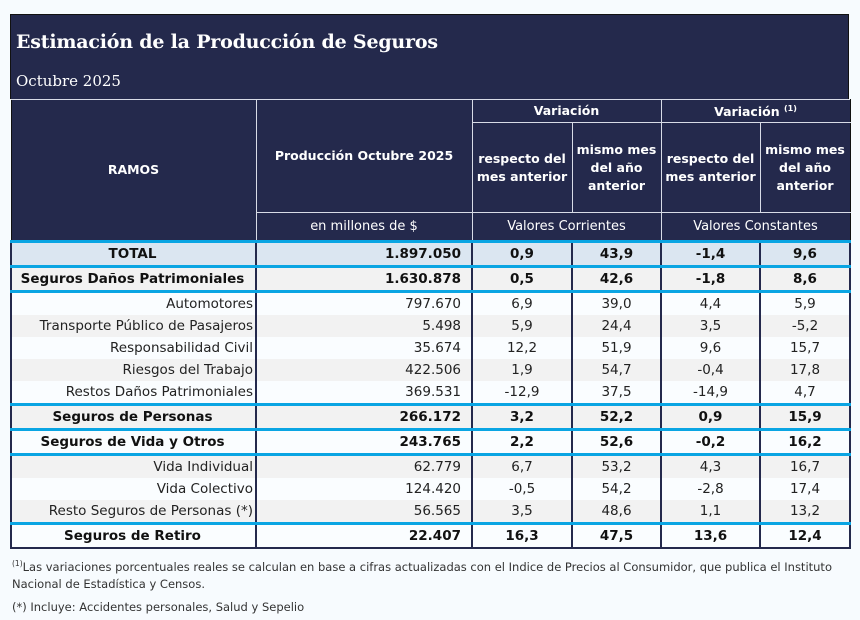  What do you see at coordinates (710, 326) in the screenshot?
I see `var-mes-constantes-cell: 3,5` at bounding box center [710, 326].